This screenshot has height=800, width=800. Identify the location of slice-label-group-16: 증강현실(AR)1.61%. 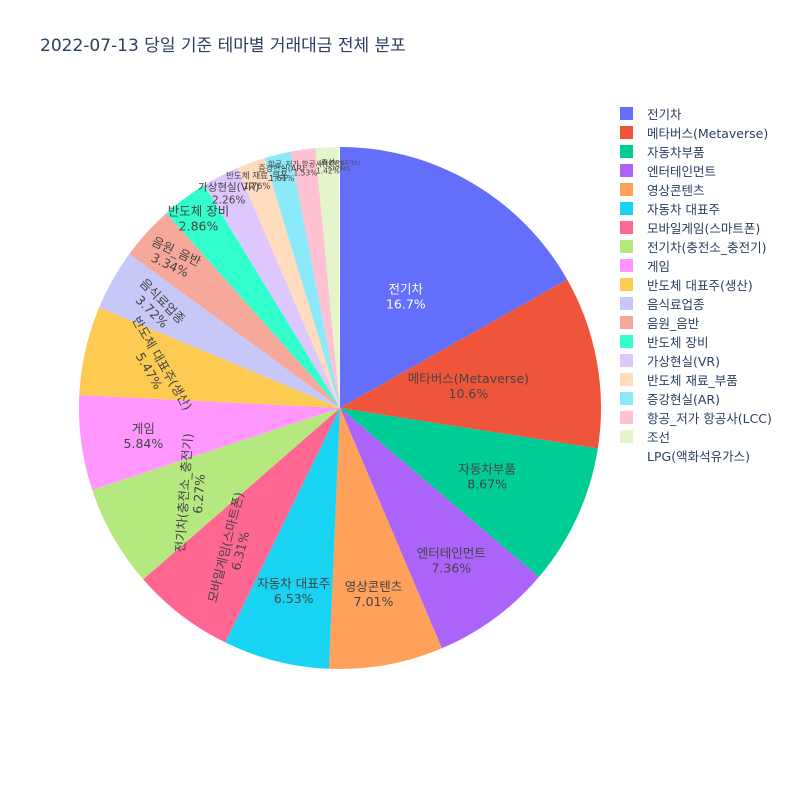
(281, 173).